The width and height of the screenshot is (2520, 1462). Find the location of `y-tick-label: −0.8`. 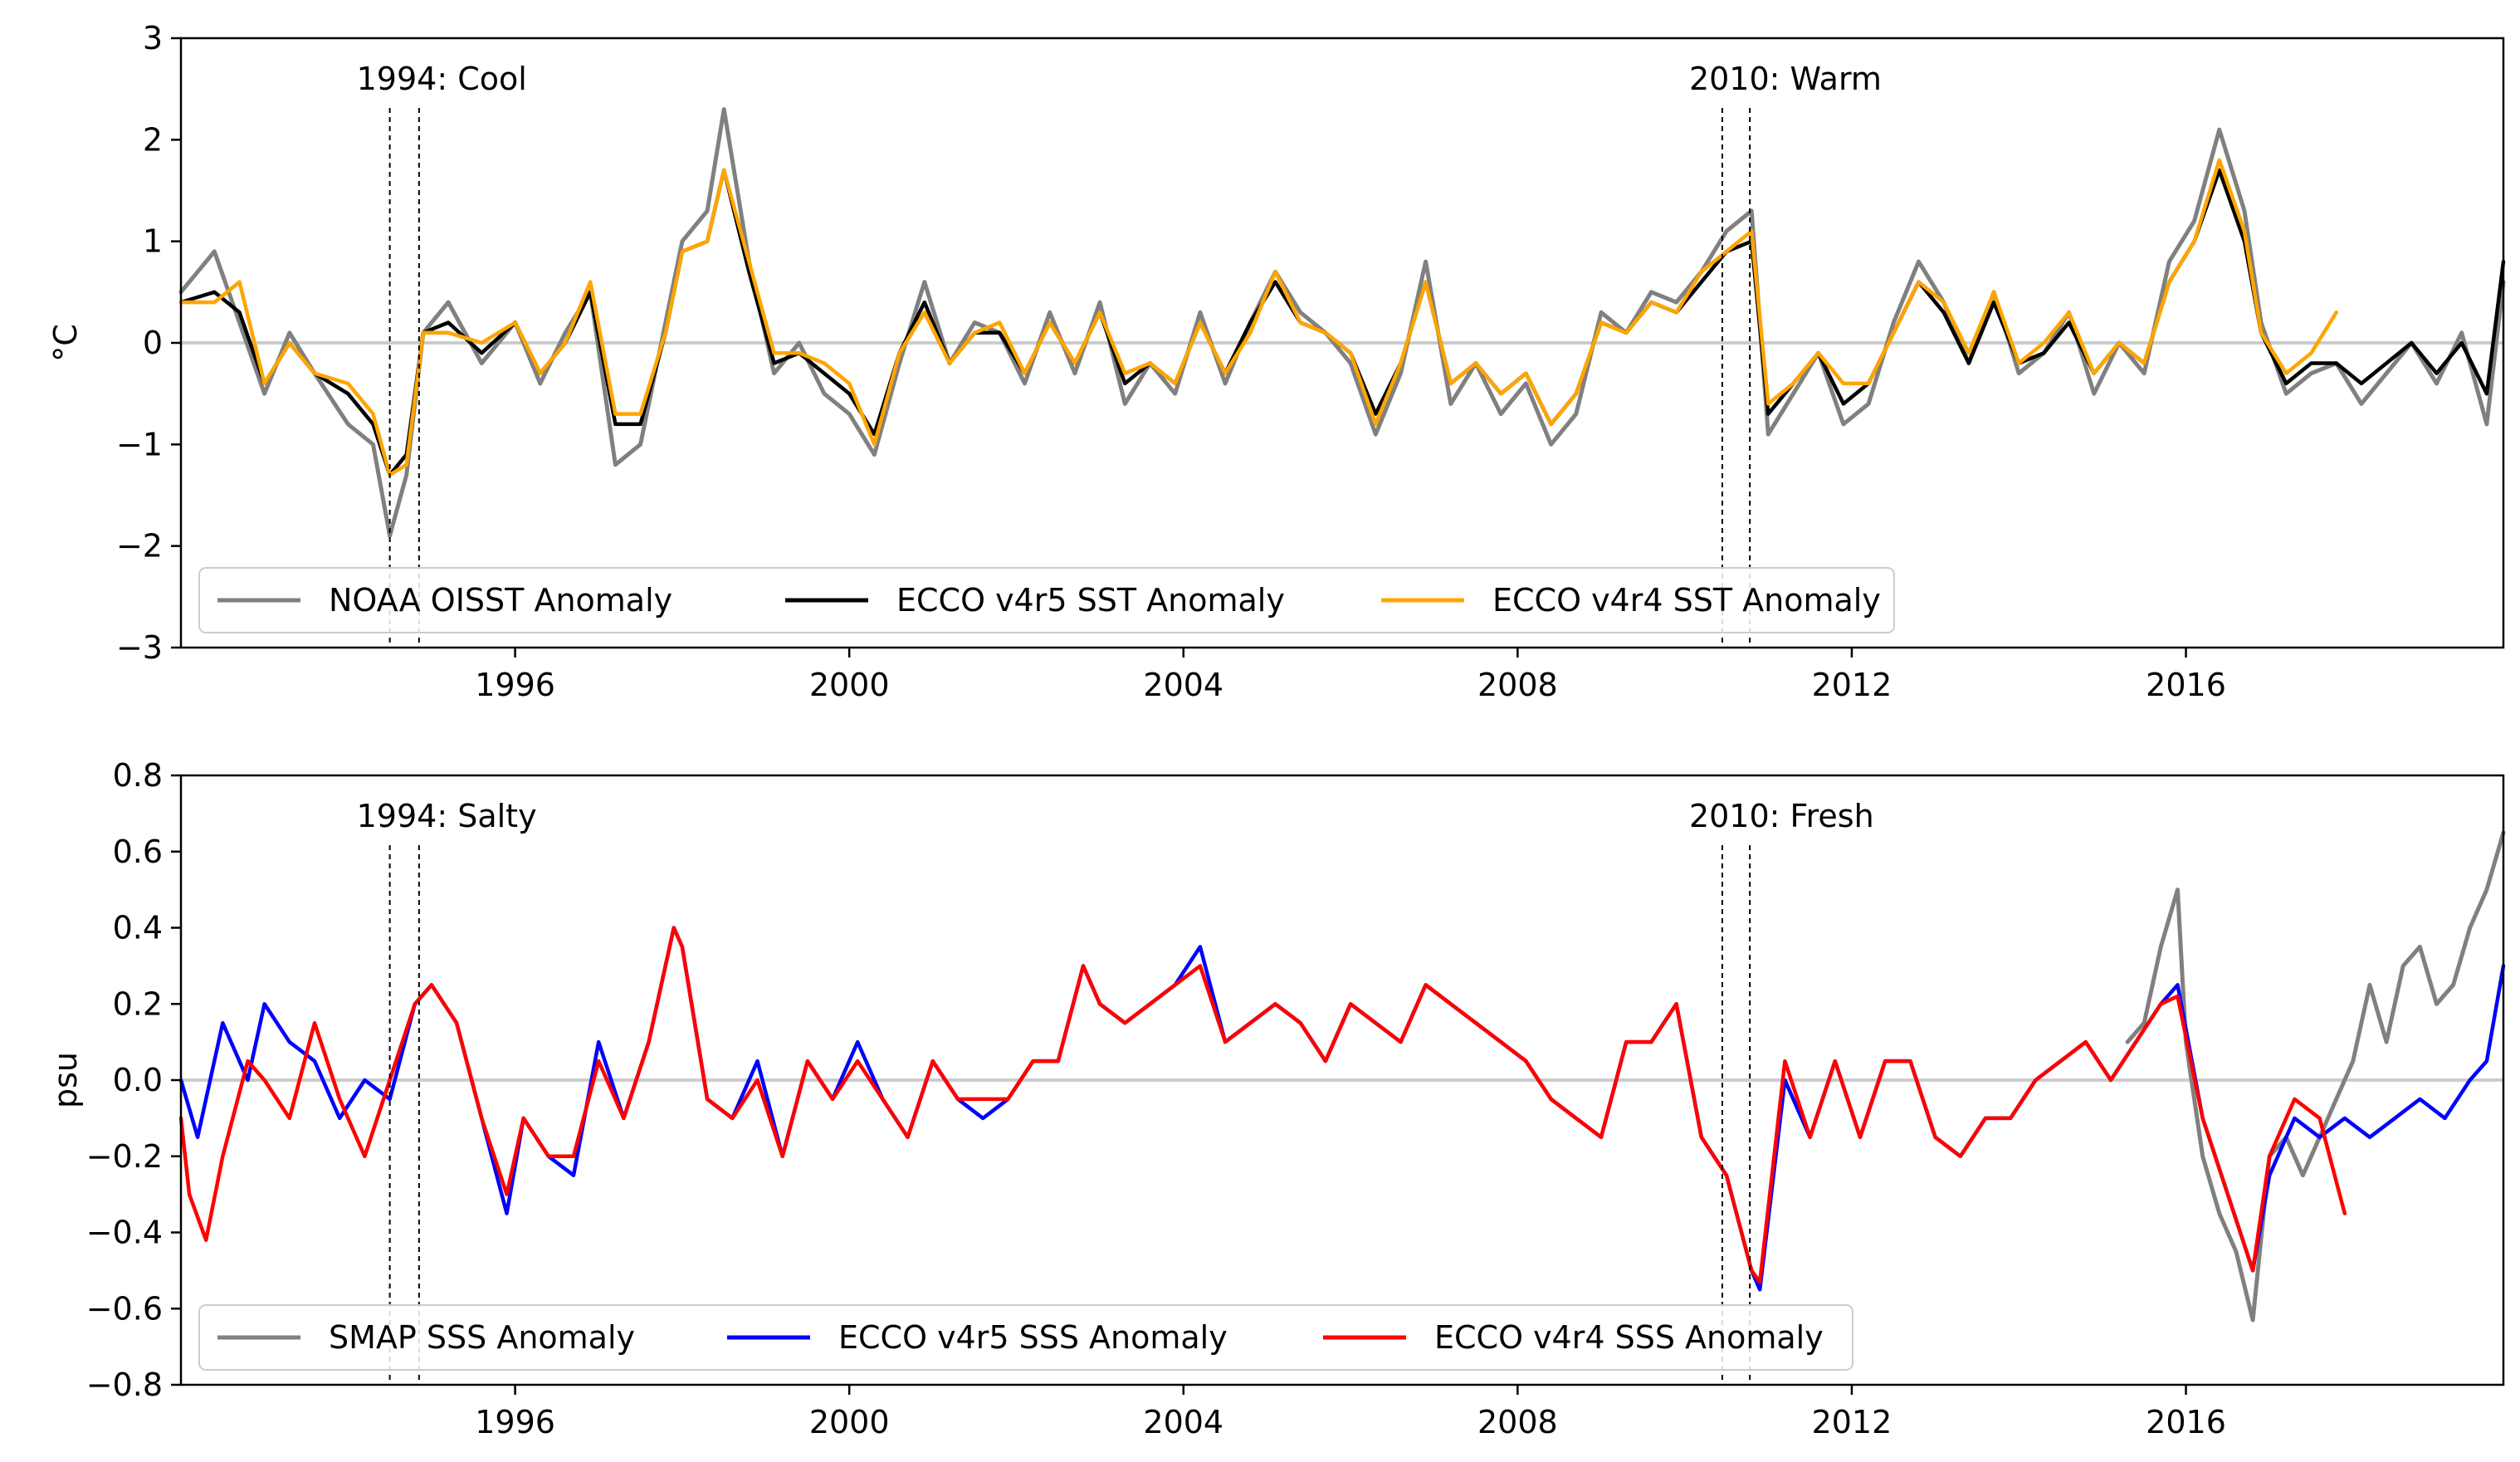

y-tick-label: −0.8 is located at coordinates (124, 1385).